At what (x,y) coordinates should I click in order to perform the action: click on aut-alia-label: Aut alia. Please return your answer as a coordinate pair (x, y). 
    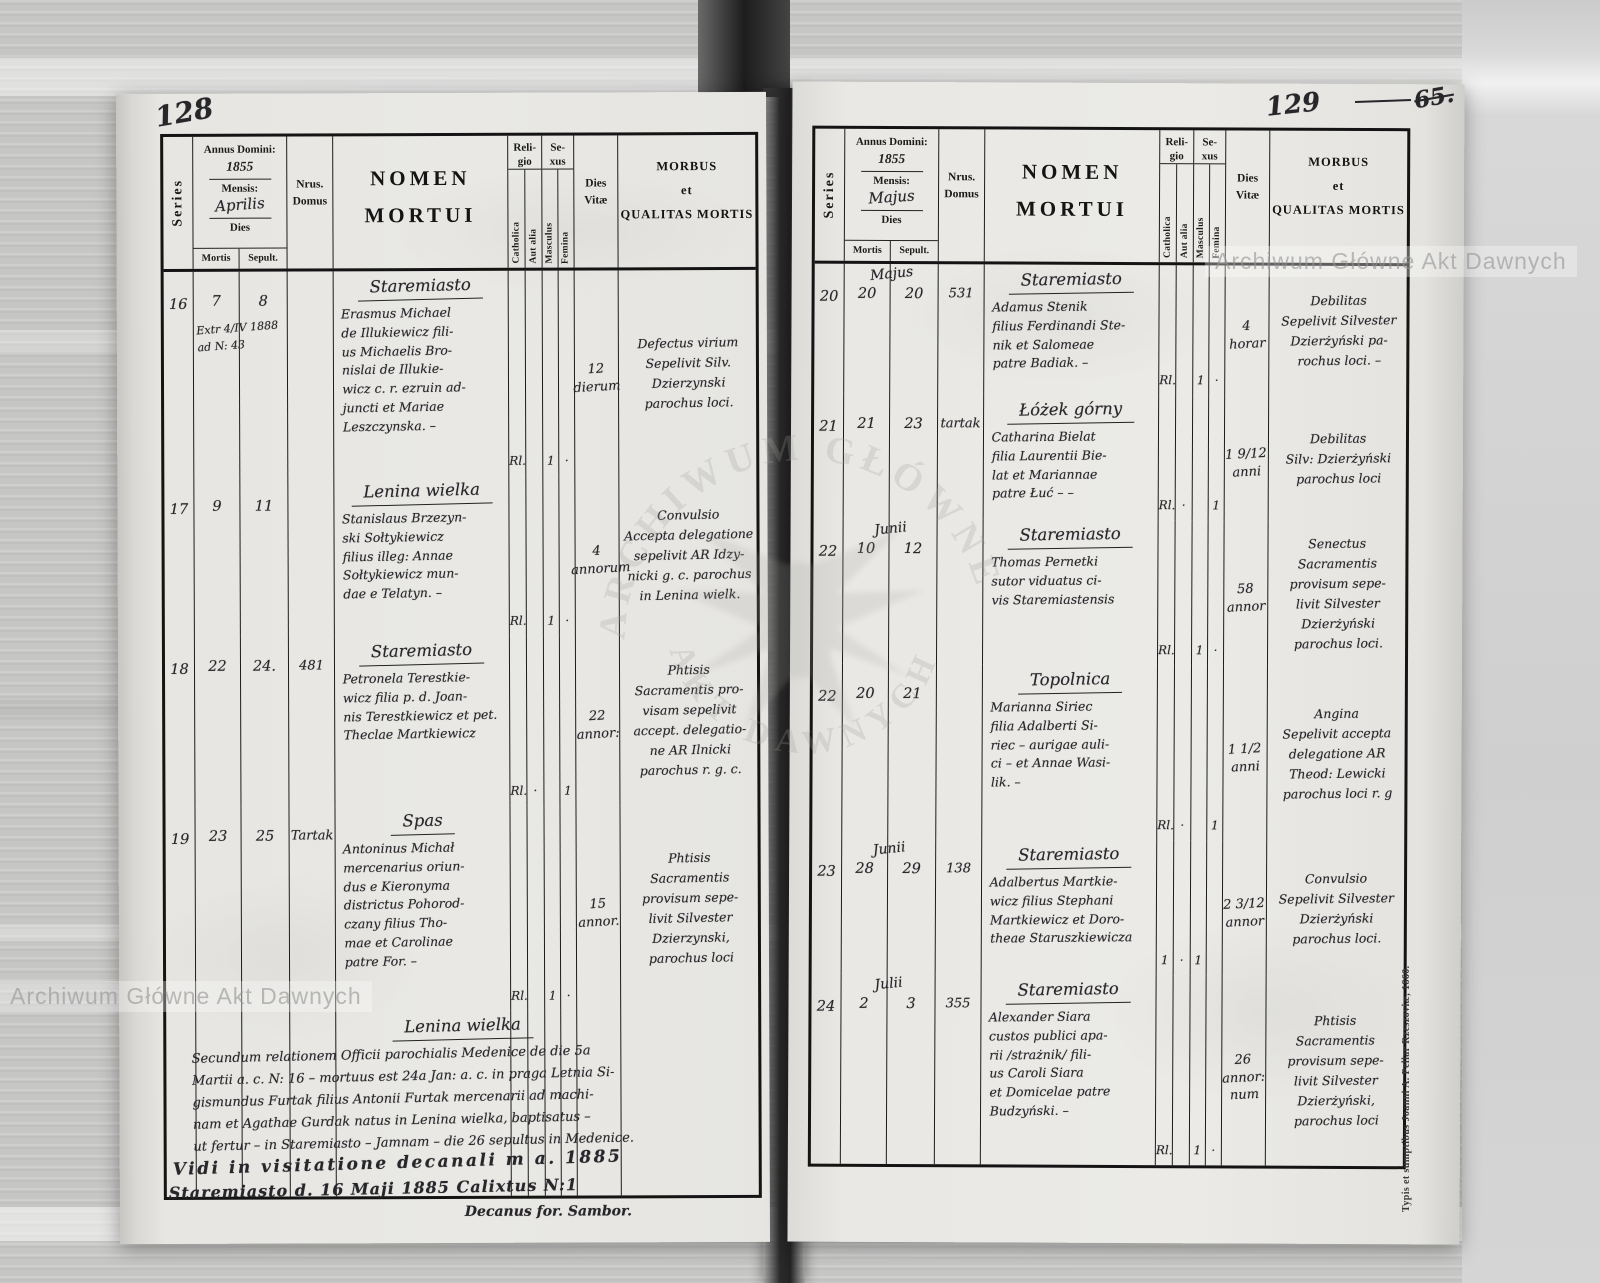
    Looking at the image, I should click on (533, 246).